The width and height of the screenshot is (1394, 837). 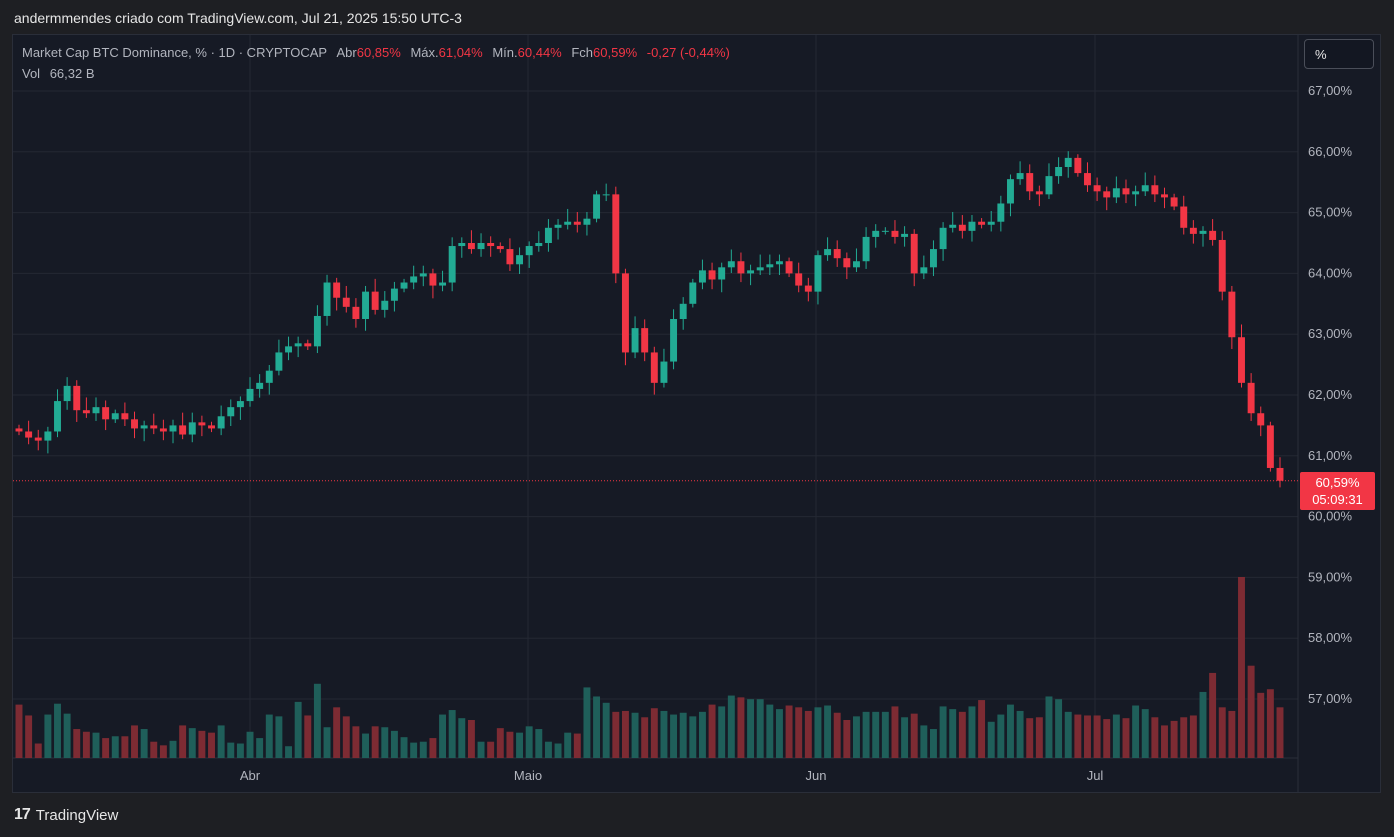 What do you see at coordinates (1337, 499) in the screenshot?
I see `bar-countdown: 05:09:31` at bounding box center [1337, 499].